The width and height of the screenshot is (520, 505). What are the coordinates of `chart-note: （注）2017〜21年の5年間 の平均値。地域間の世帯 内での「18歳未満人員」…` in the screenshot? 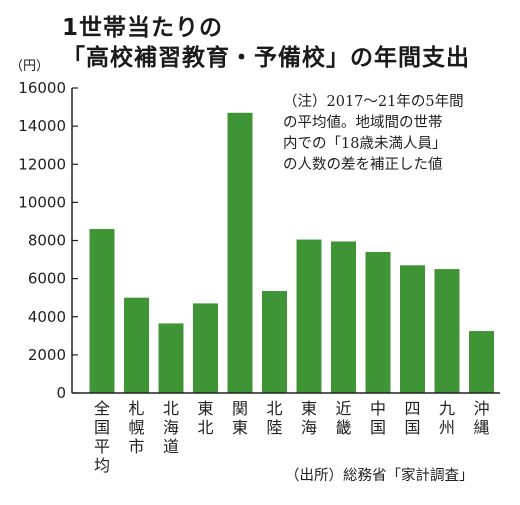 It's located at (390, 134).